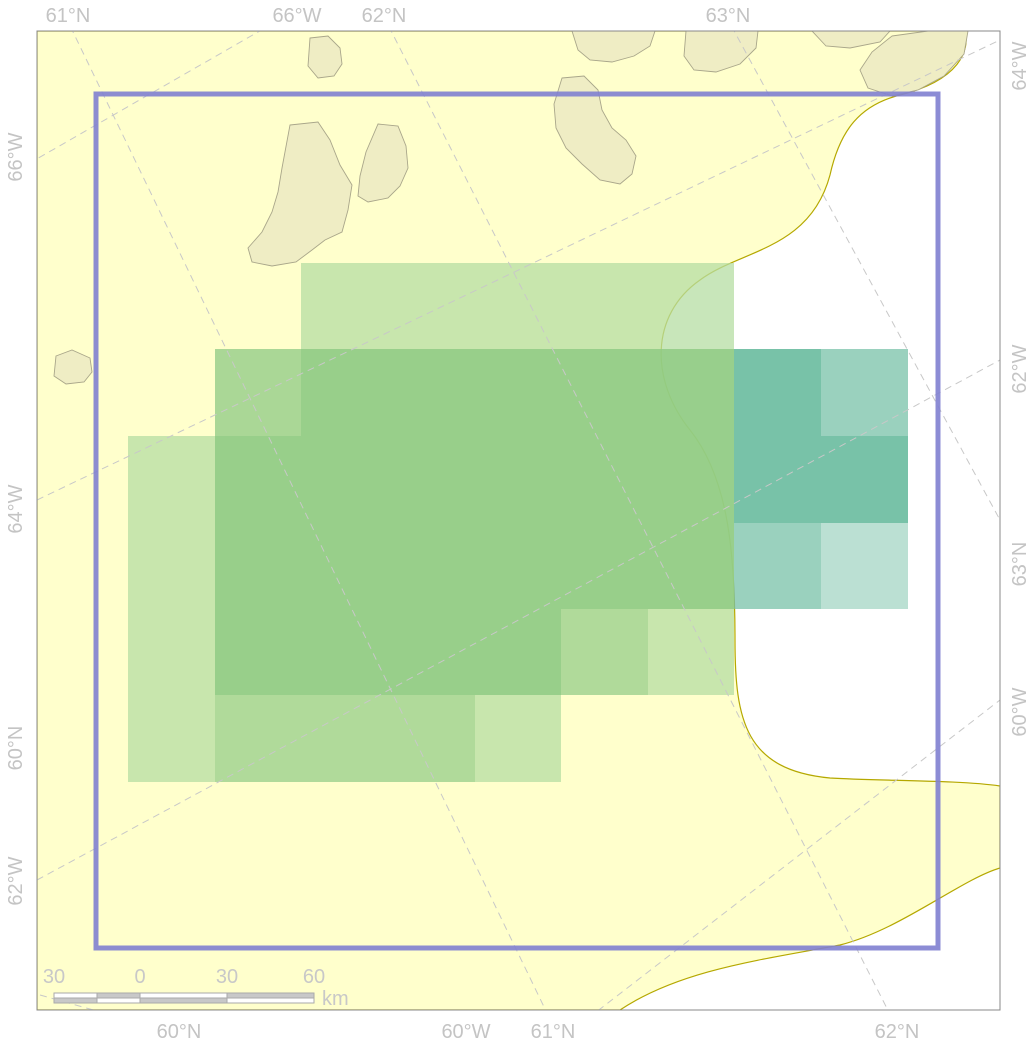 Image resolution: width=1033 pixels, height=1044 pixels. Describe the element at coordinates (851, 40) in the screenshot. I see `landmass-north-east` at that location.